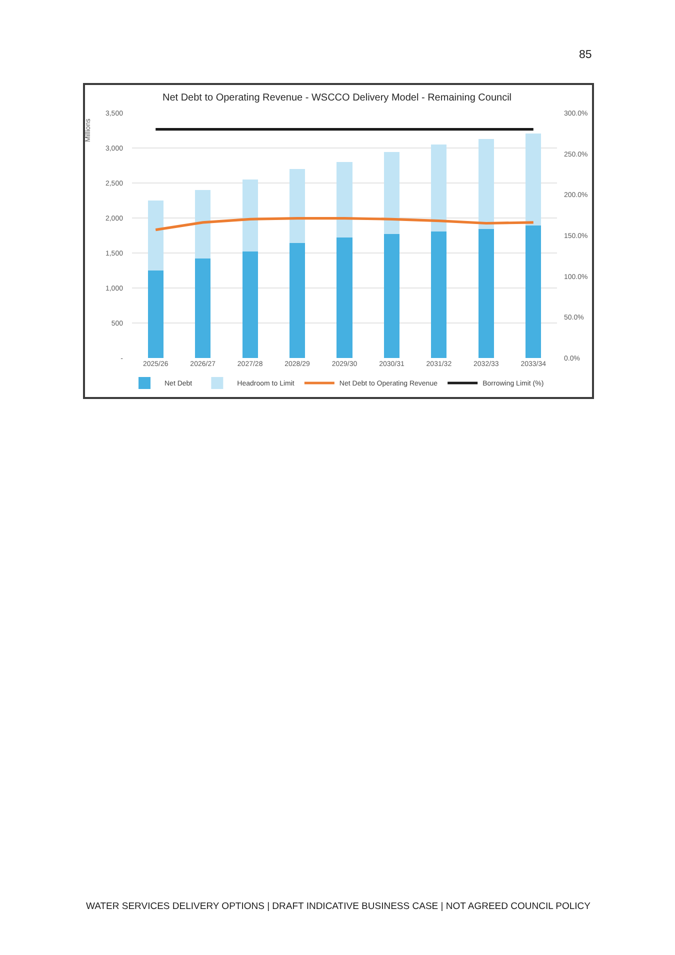 The height and width of the screenshot is (955, 675). Describe the element at coordinates (339, 906) in the screenshot. I see `text: WATER SERVICES DELIVERY OPTIONS | DRAFT INDICATIVE BUSINESS CASE | NOT AGREED COUNCIL POLICY` at that location.